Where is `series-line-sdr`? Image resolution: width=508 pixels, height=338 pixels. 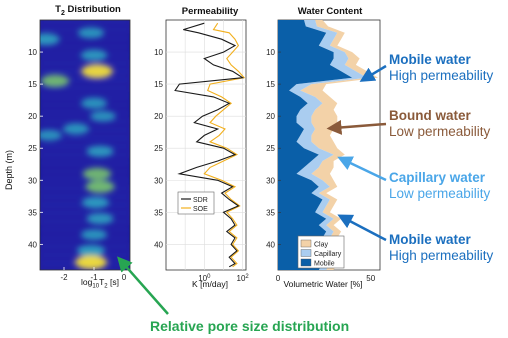 series-line-sdr is located at coordinates (209, 145).